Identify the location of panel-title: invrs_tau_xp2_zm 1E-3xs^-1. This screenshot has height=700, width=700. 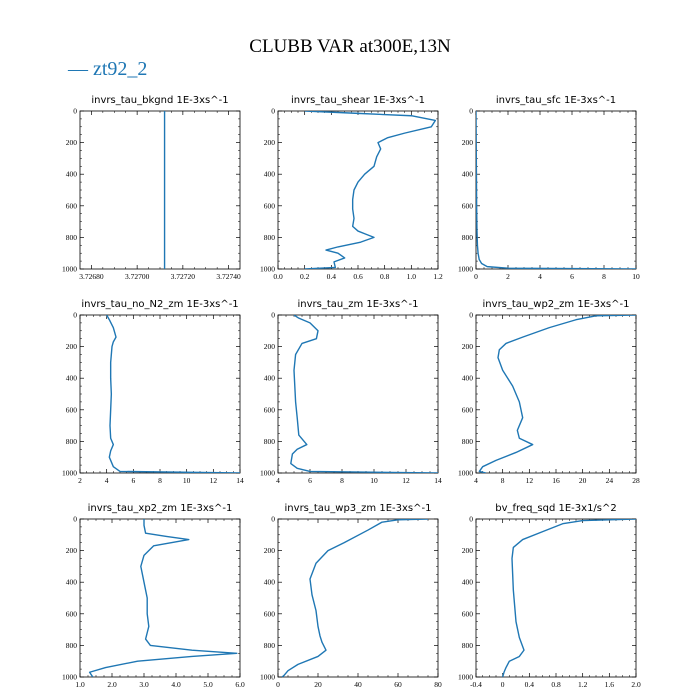
(160, 508).